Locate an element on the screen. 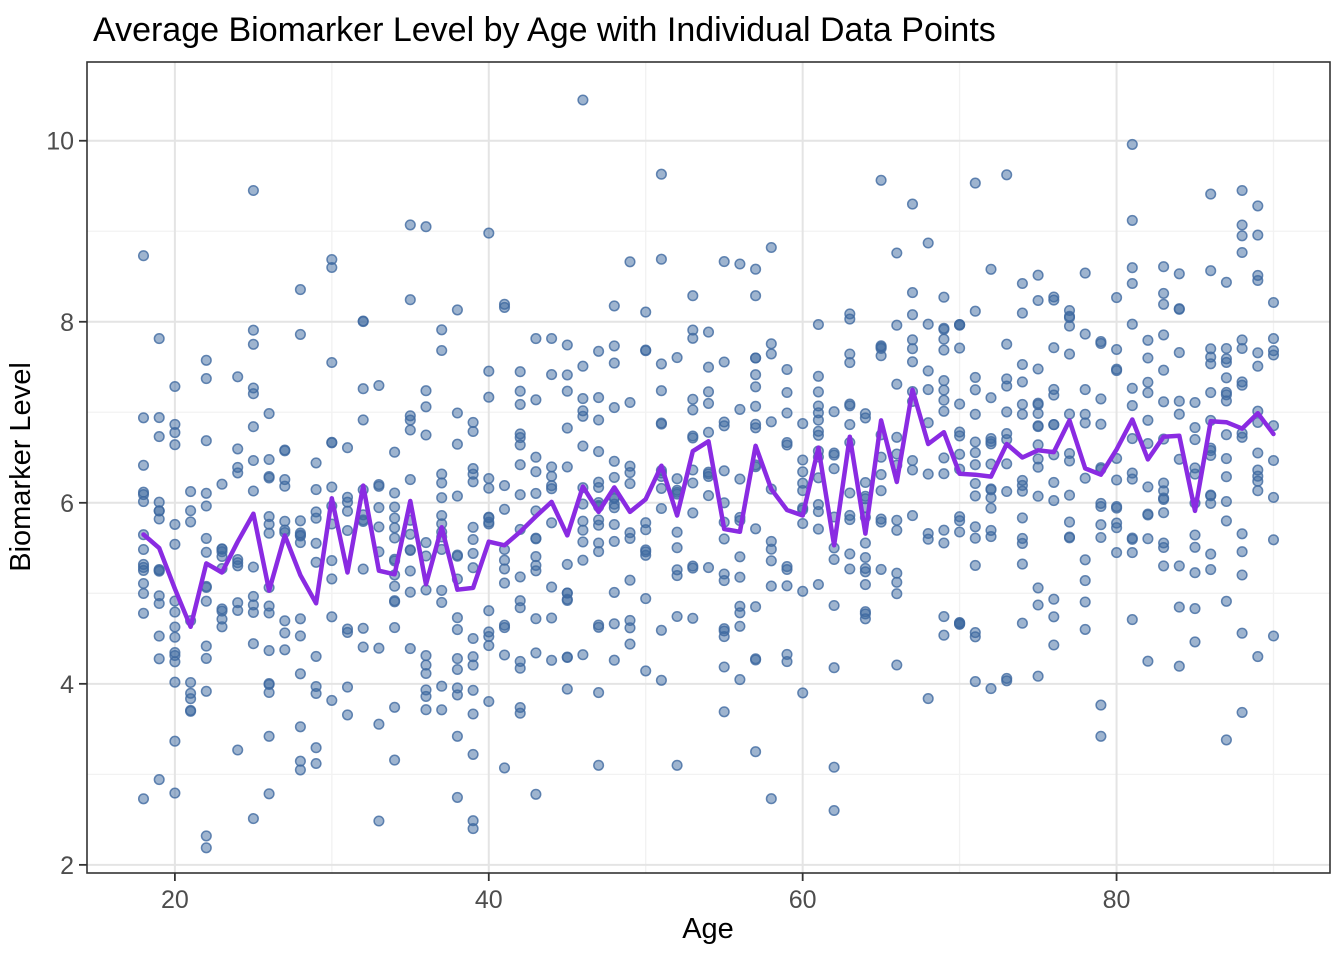 The height and width of the screenshot is (960, 1344). x-tick-label: 80 is located at coordinates (1117, 900).